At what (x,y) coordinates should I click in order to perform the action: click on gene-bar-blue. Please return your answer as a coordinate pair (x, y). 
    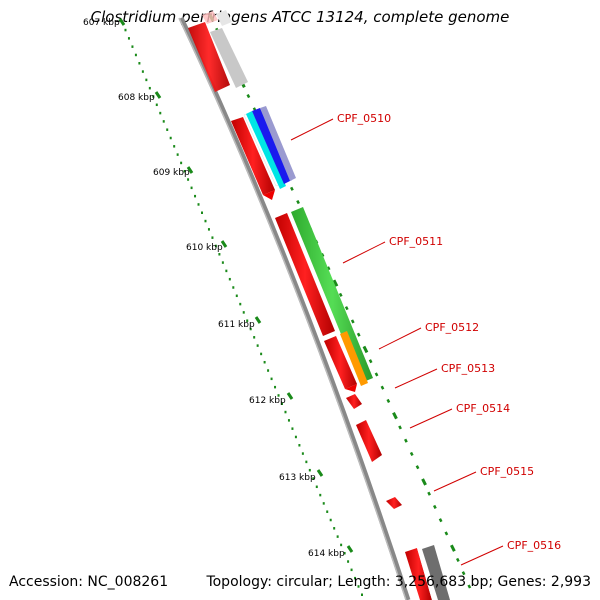
    Looking at the image, I should click on (272, 146).